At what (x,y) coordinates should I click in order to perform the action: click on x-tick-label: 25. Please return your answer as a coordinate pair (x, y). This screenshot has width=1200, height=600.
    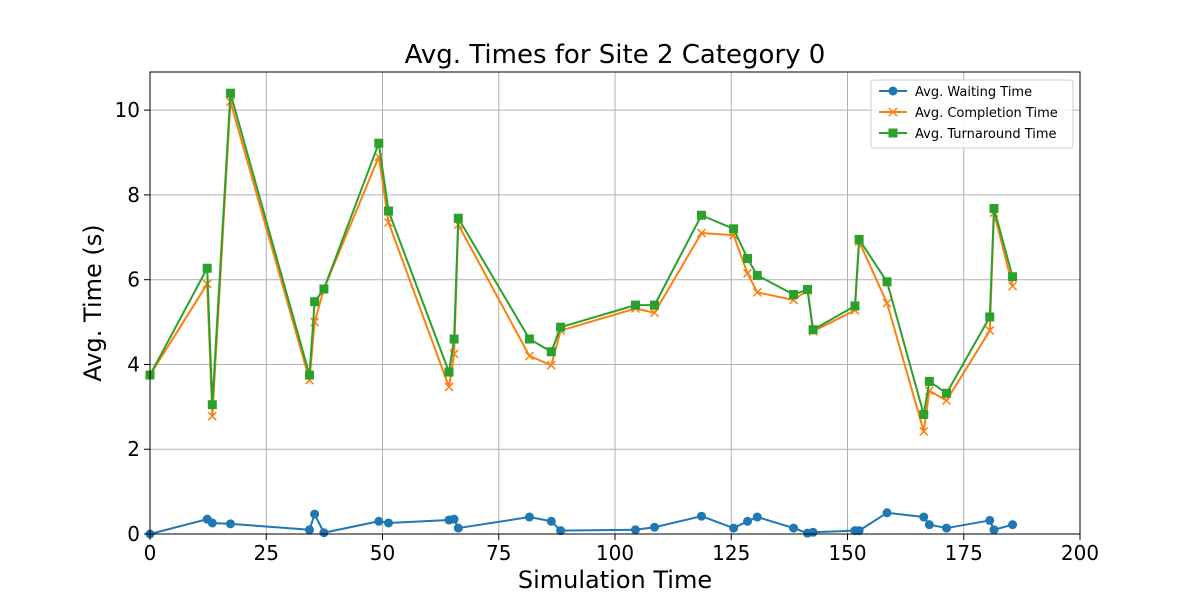
    Looking at the image, I should click on (266, 553).